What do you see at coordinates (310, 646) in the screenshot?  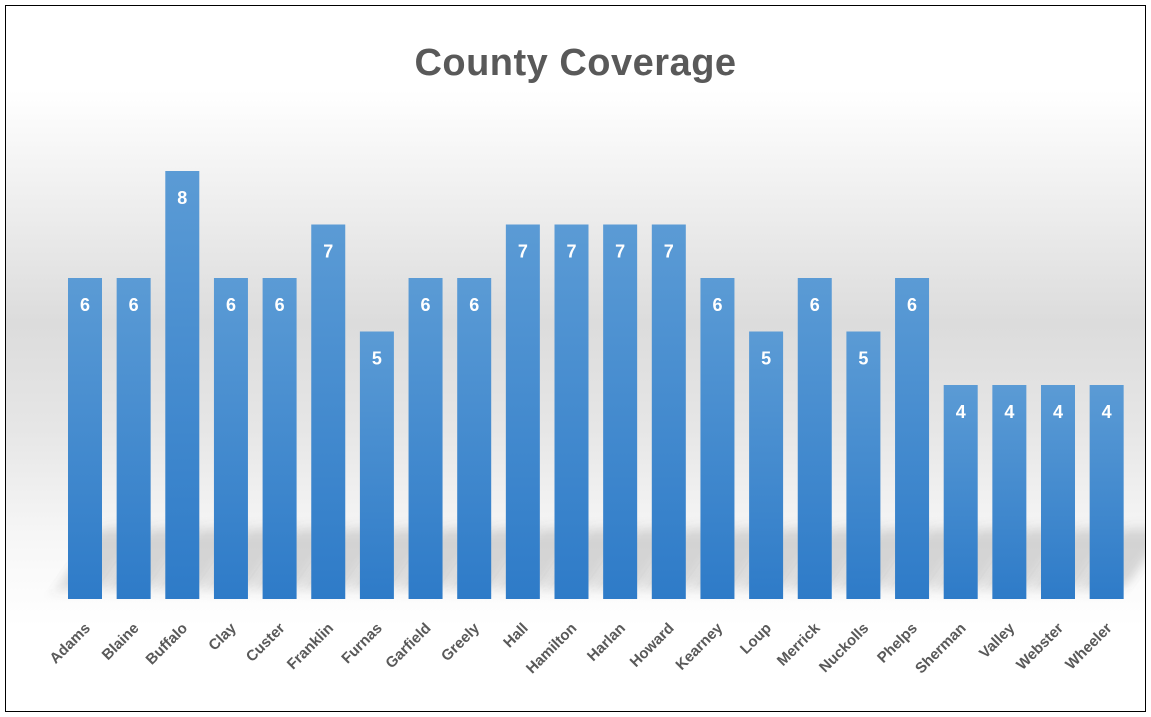 I see `x-tick-label-franklin: Franklin` at bounding box center [310, 646].